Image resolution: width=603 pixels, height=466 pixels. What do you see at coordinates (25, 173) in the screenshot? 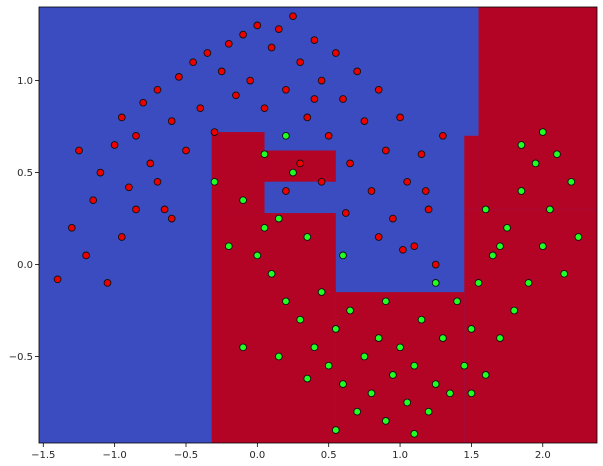
I see `y-tick-label: 0.5` at bounding box center [25, 173].